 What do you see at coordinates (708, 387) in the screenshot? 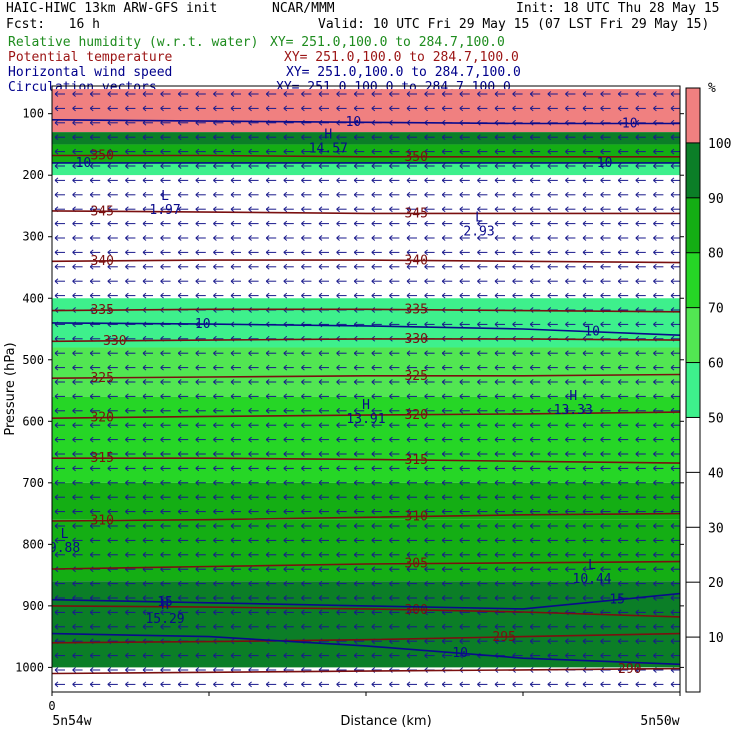
I see `colorbar: 10 20 30 40 50 60 70 80 90 100%` at bounding box center [708, 387].